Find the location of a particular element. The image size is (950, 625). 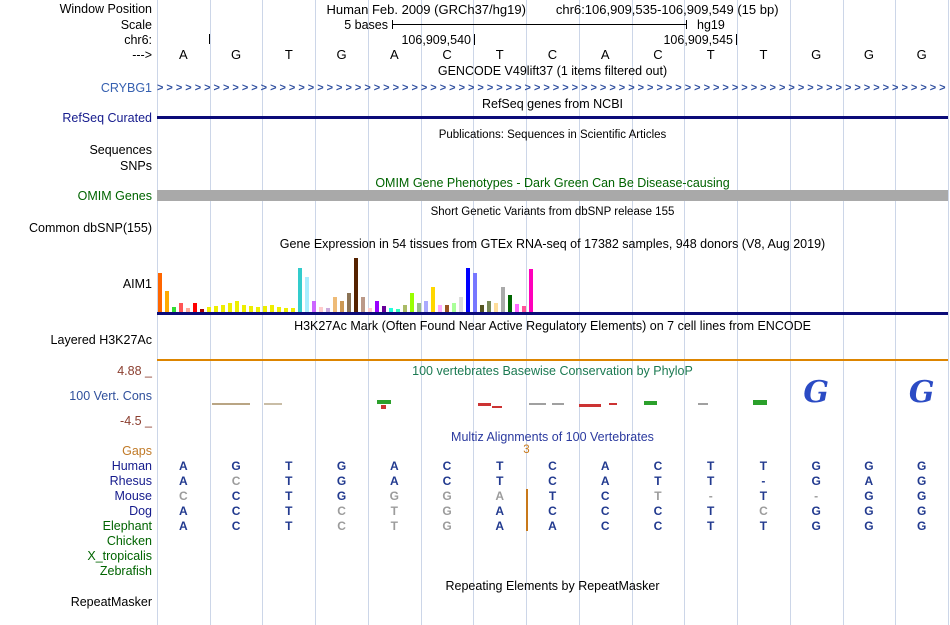

multiz-gap-count: 3 is located at coordinates (526, 450).